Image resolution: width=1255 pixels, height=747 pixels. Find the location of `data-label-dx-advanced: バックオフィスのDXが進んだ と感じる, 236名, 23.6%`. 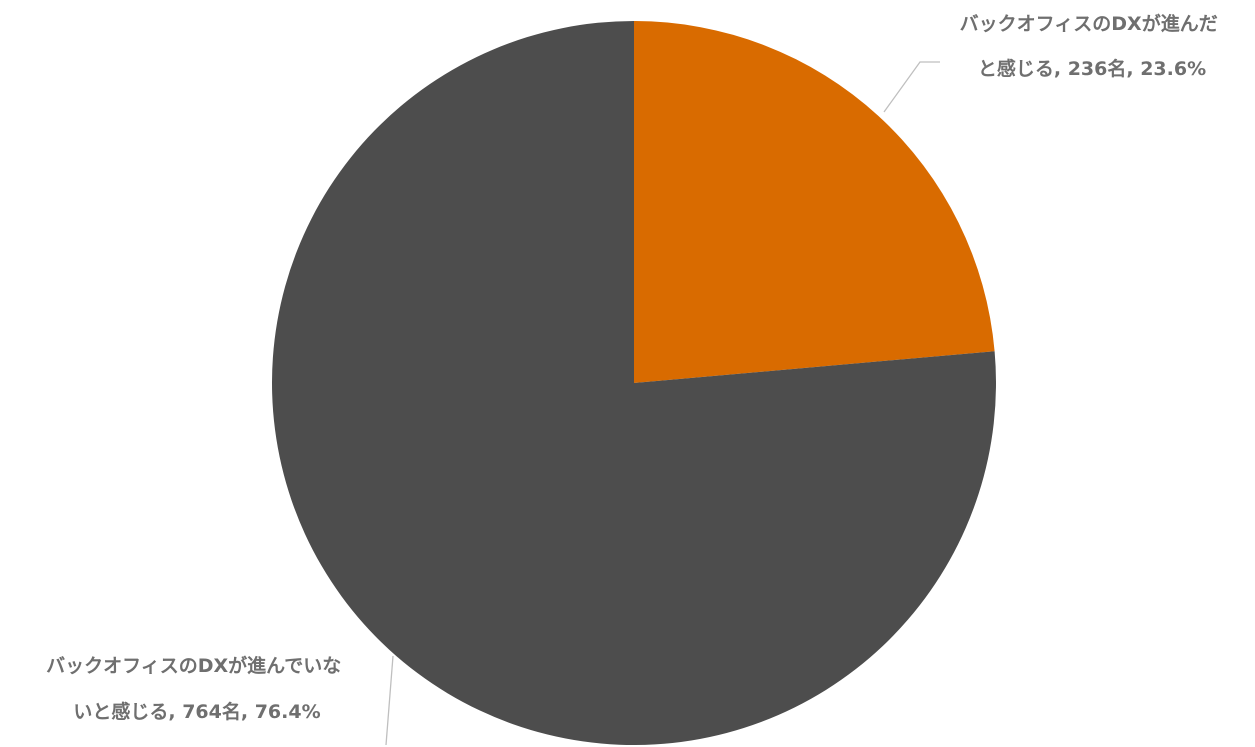

data-label-dx-advanced: バックオフィスのDXが進んだ と感じる, 236名, 23.6% is located at coordinates (1092, 46).